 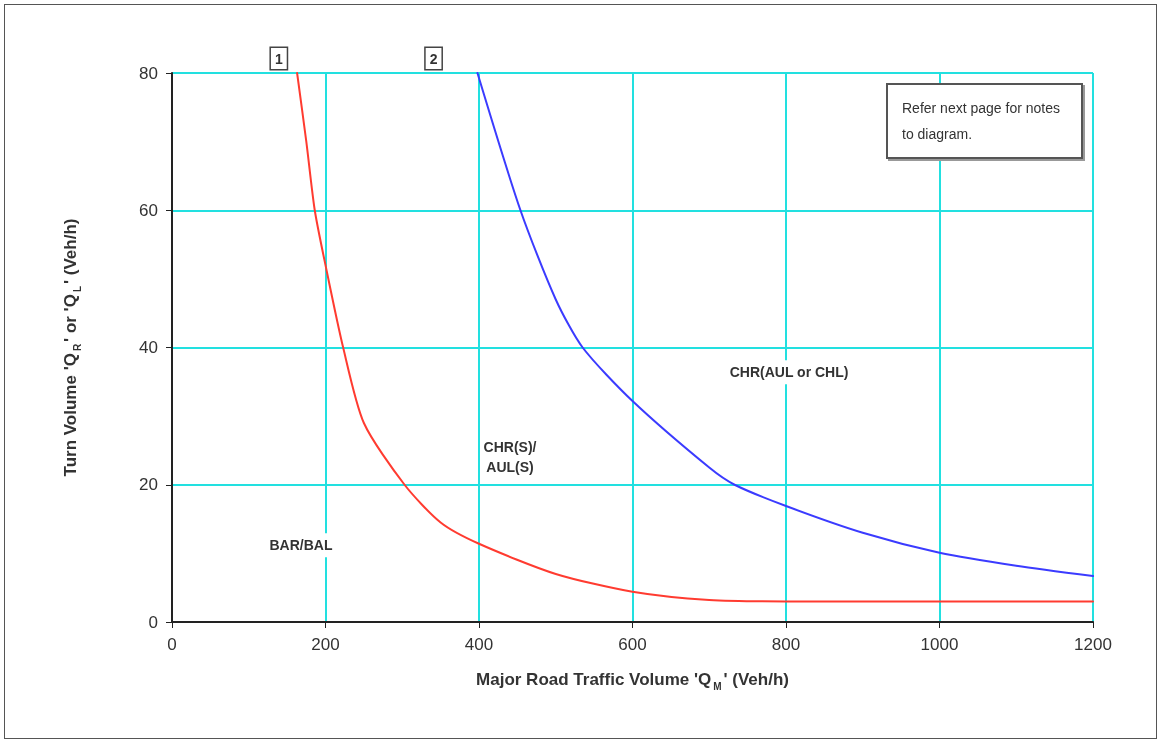 What do you see at coordinates (789, 372) in the screenshot?
I see `annotation: CHR(AUL or CHL)` at bounding box center [789, 372].